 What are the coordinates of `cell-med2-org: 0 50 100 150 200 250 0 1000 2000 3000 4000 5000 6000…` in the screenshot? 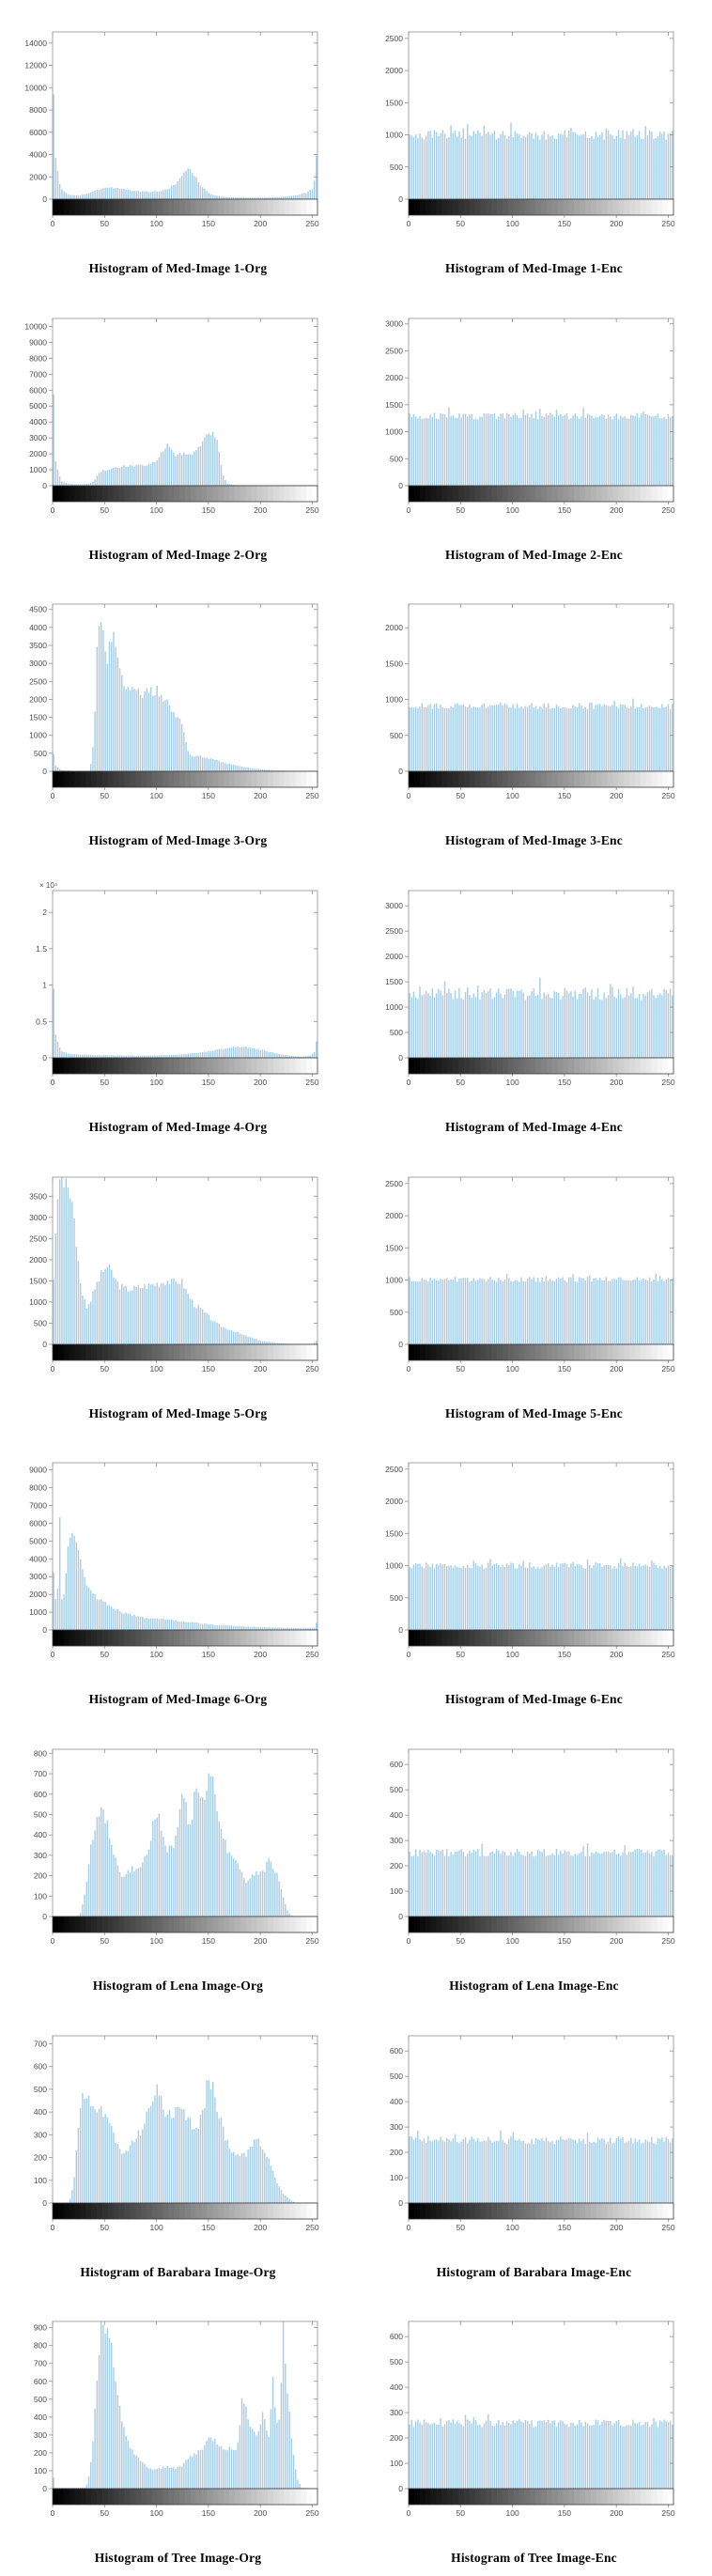 It's located at (178, 430).